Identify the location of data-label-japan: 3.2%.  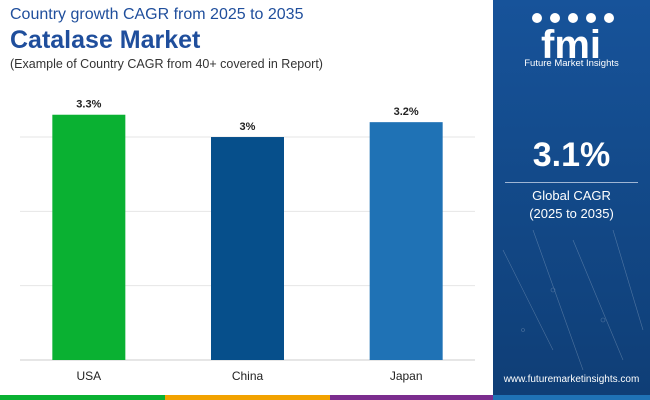
(406, 112).